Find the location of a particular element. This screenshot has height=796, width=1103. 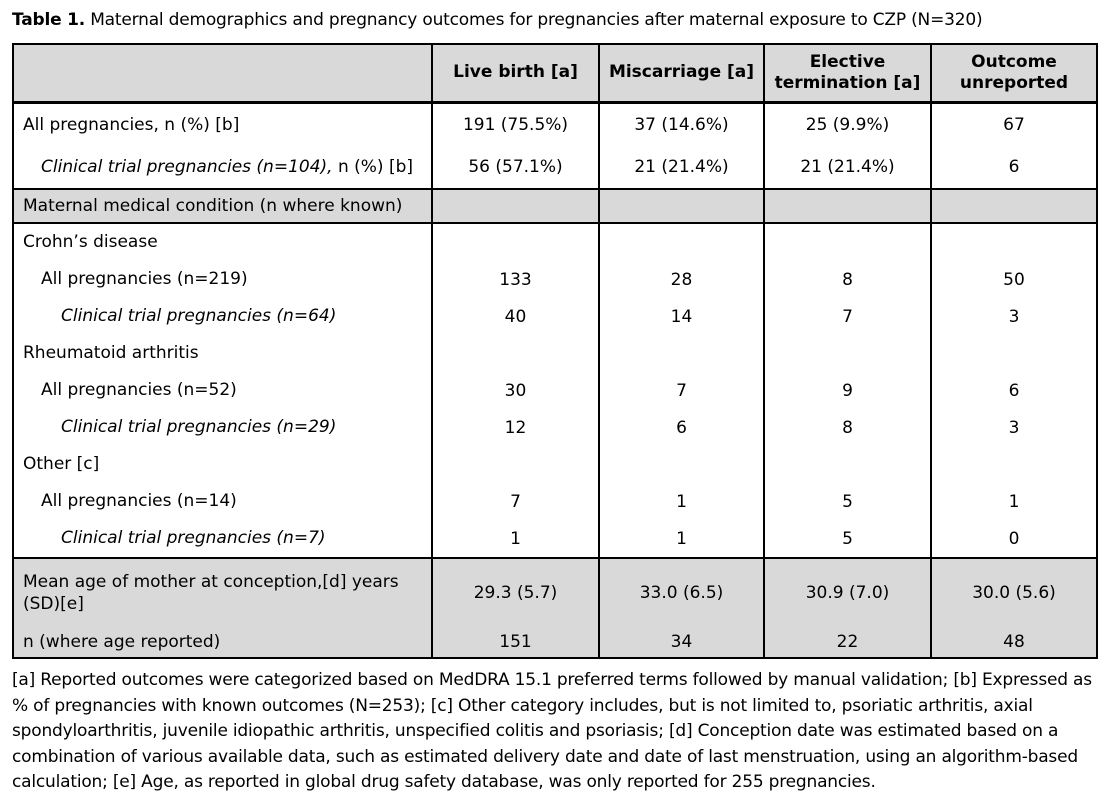

table-row: Other [c] is located at coordinates (555, 464).